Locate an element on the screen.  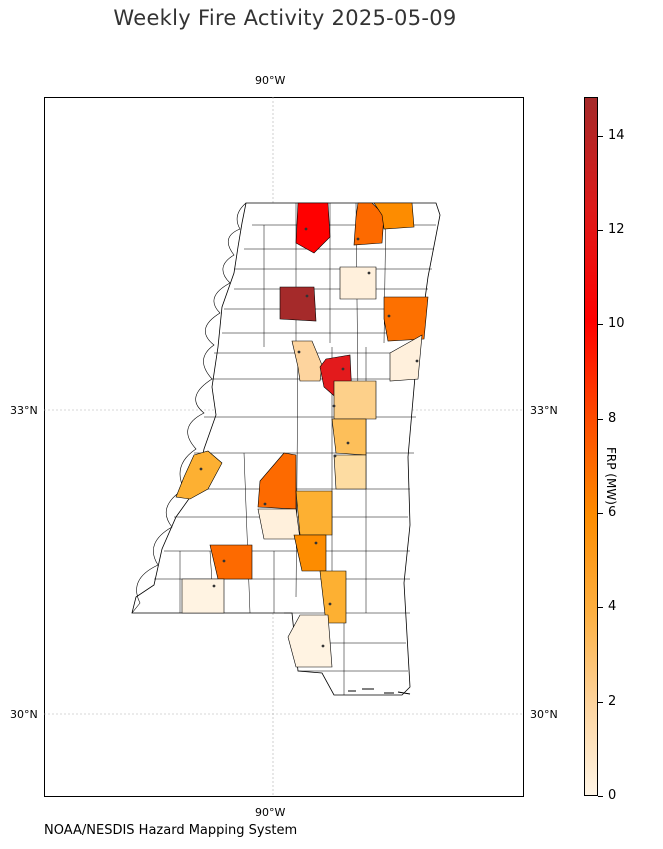
source-credit: NOAA/NESDIS Hazard Mapping System is located at coordinates (171, 830).